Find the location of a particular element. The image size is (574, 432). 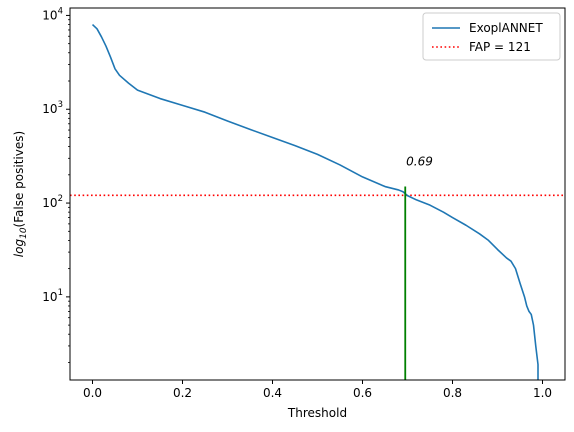

threshold-annotation: 0.69 is located at coordinates (419, 162).